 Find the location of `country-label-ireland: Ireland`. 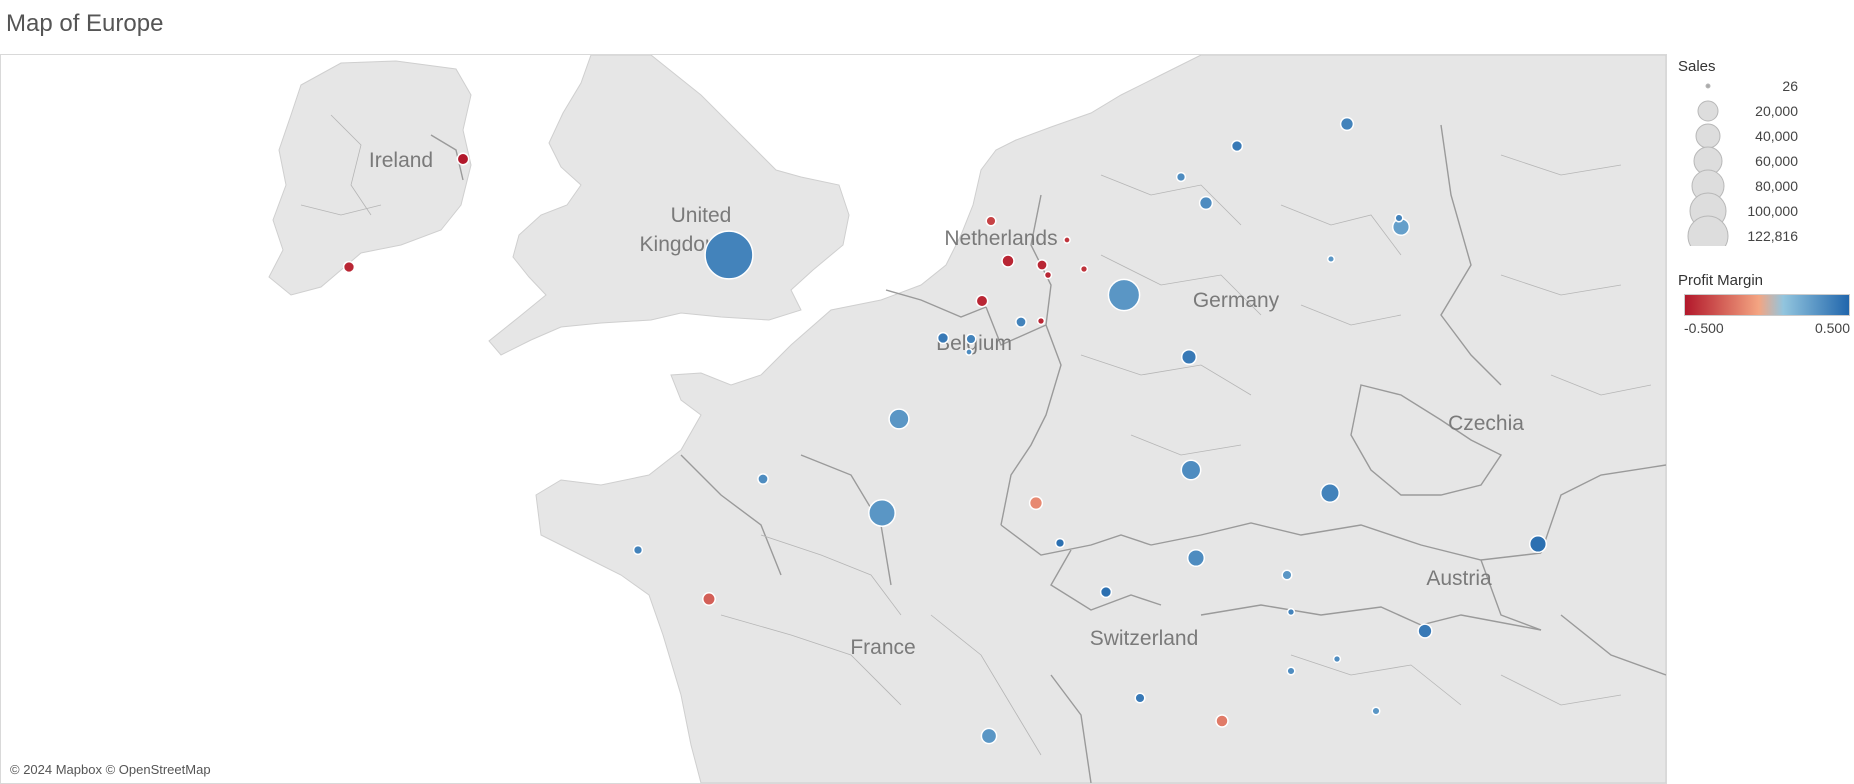

country-label-ireland: Ireland is located at coordinates (401, 160).